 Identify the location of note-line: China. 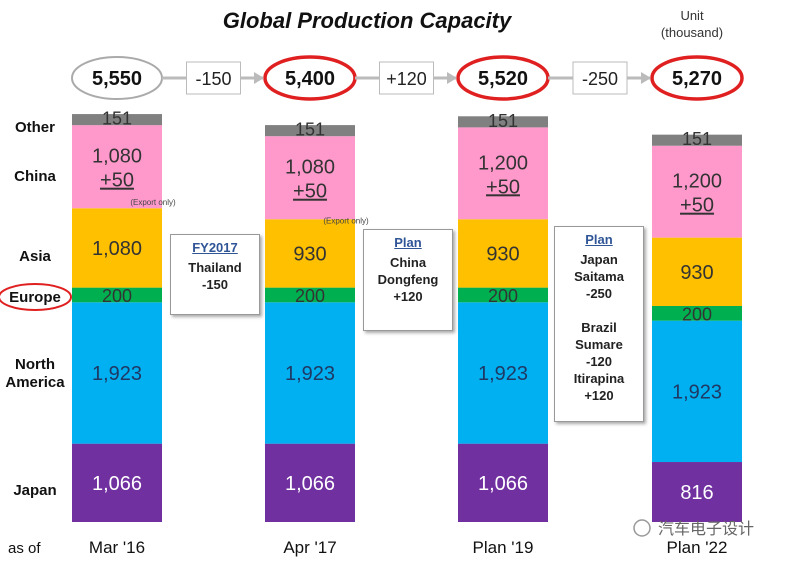
(408, 262).